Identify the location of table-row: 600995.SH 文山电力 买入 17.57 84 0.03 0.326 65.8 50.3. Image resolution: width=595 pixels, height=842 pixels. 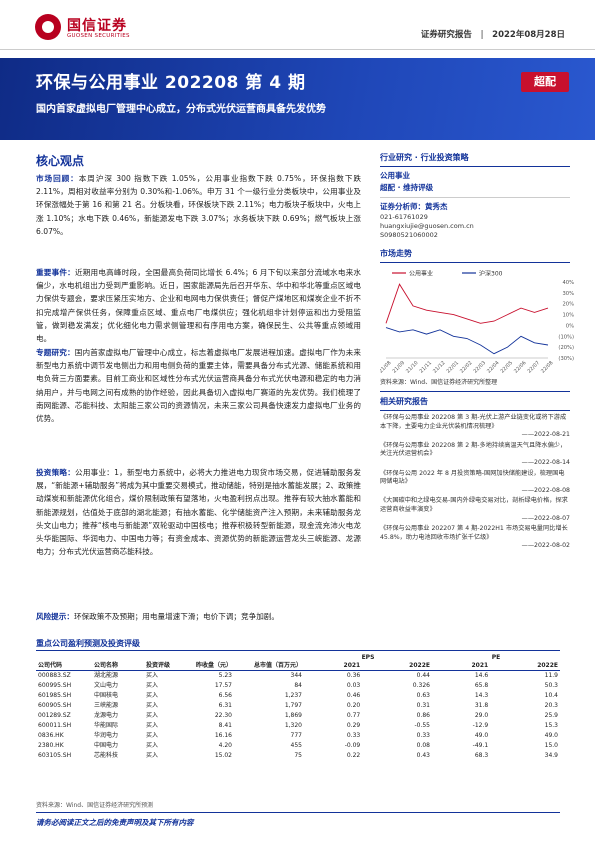
(298, 686).